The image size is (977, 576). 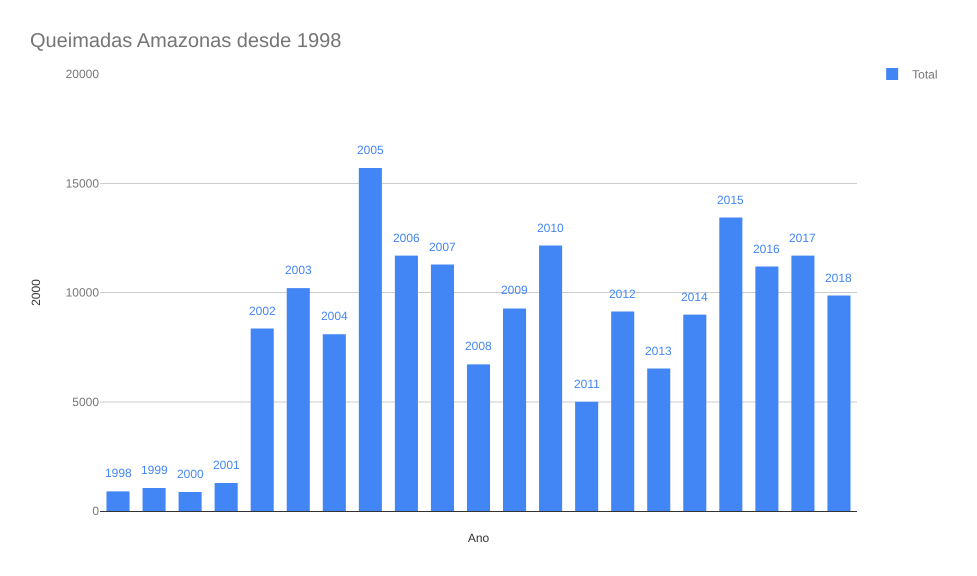 I want to click on x-tick-label: 2009, so click(x=514, y=290).